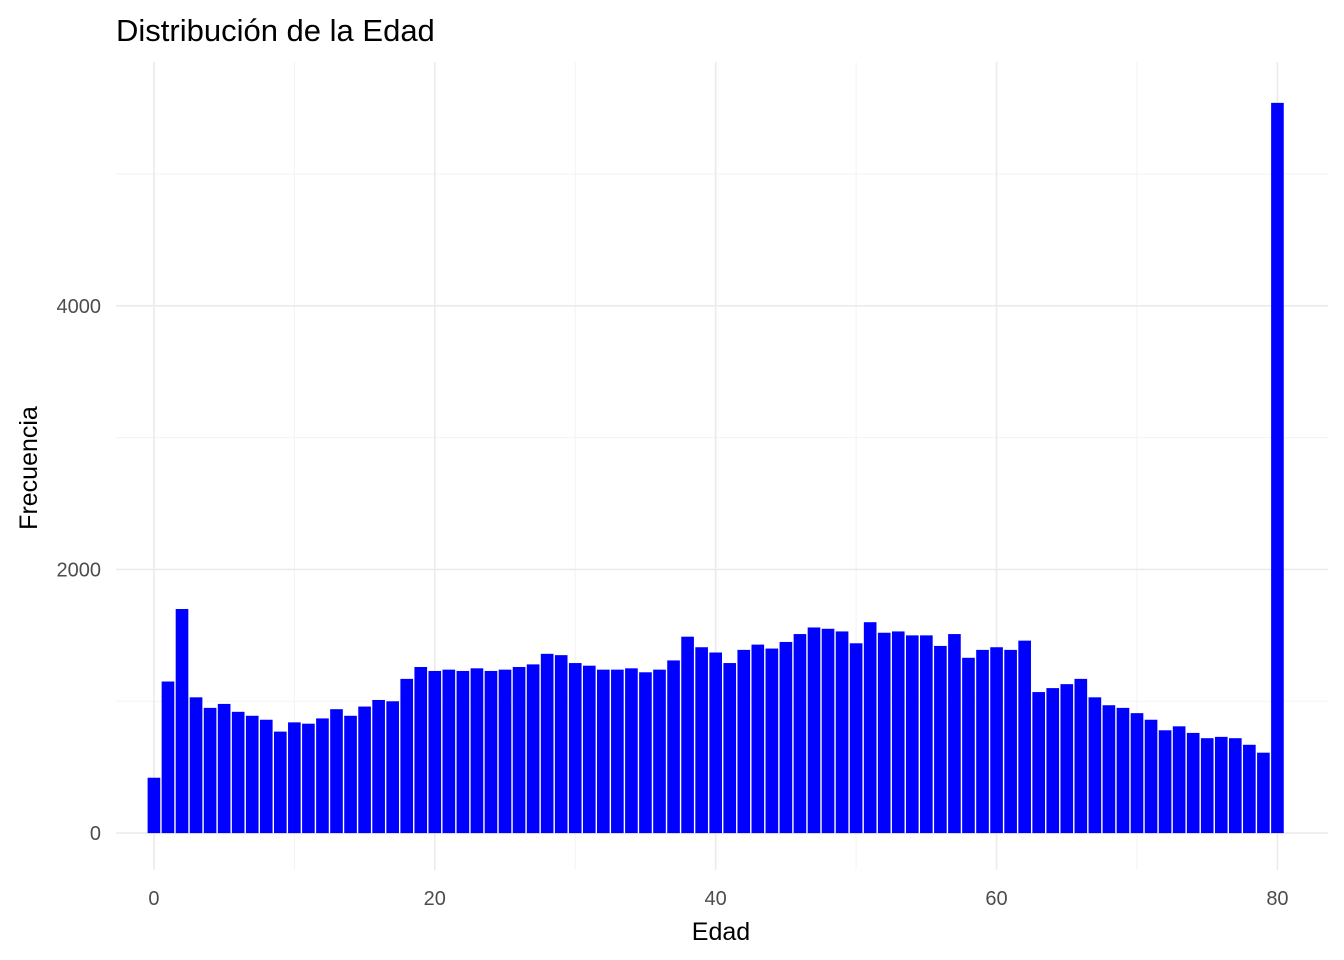 This screenshot has height=960, width=1344. I want to click on x-tick-label: 20, so click(435, 899).